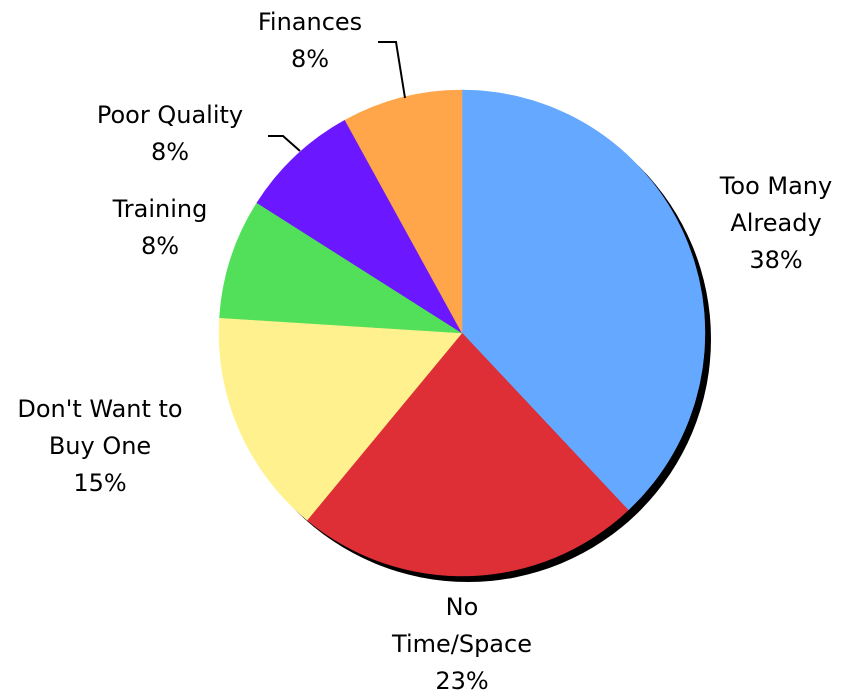  Describe the element at coordinates (170, 134) in the screenshot. I see `slice-label: Poor Quality 8%` at that location.